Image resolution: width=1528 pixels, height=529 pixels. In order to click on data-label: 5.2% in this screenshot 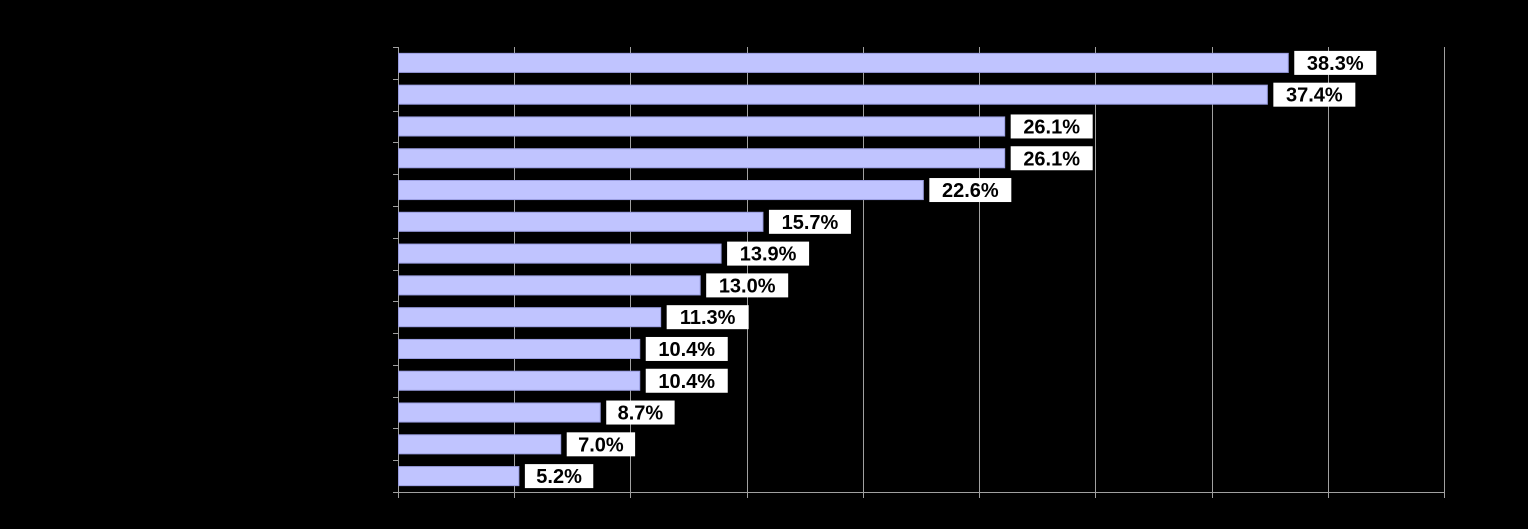, I will do `click(559, 477)`.